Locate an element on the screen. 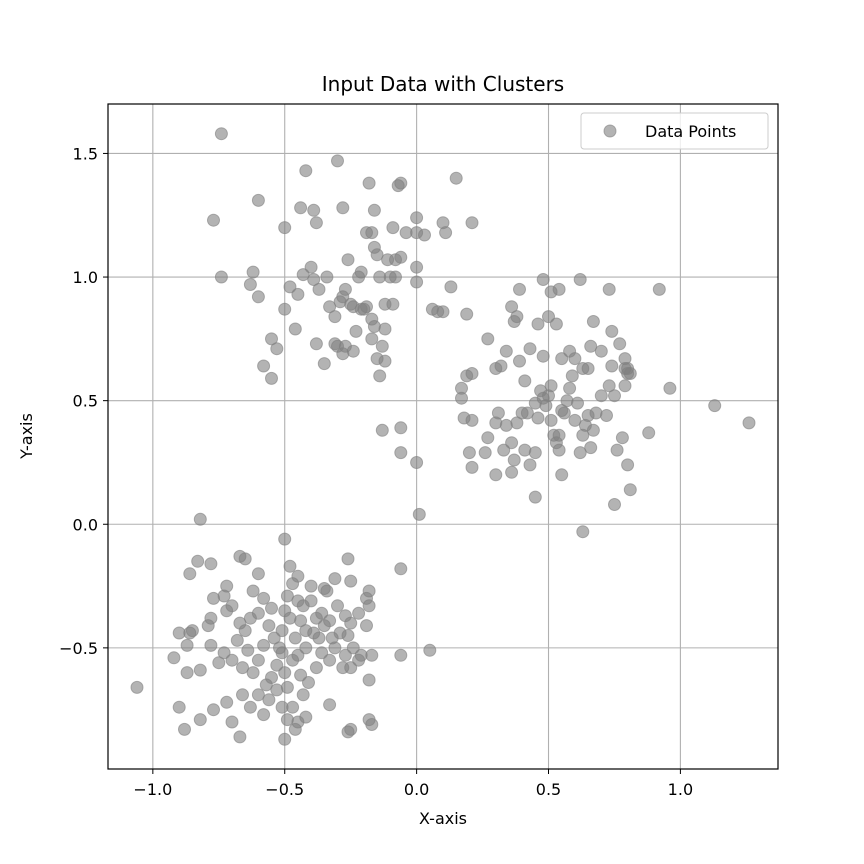  y-axis-ticks: −0.5 0.0 0.5 1.0 1.5 is located at coordinates (83, 401).